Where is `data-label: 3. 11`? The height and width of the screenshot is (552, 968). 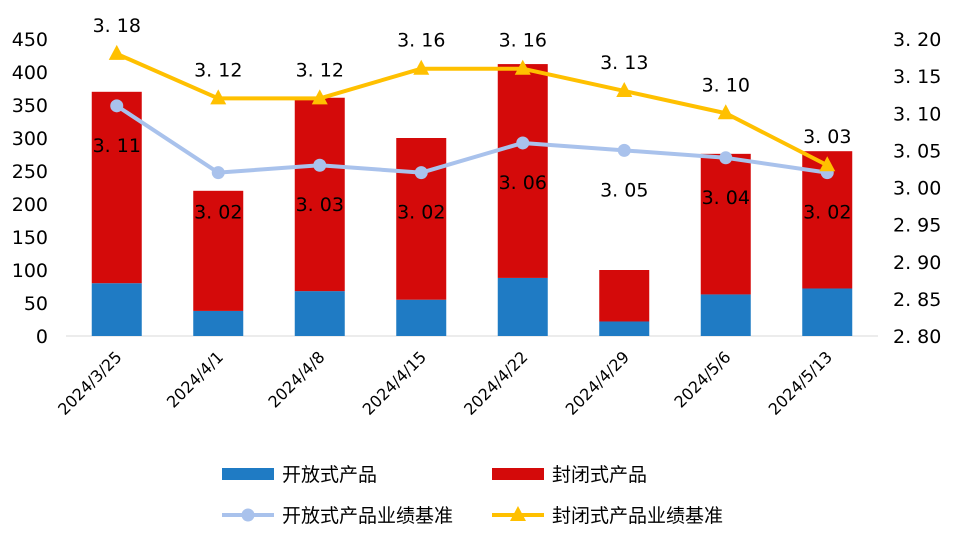 data-label: 3. 11 is located at coordinates (117, 146).